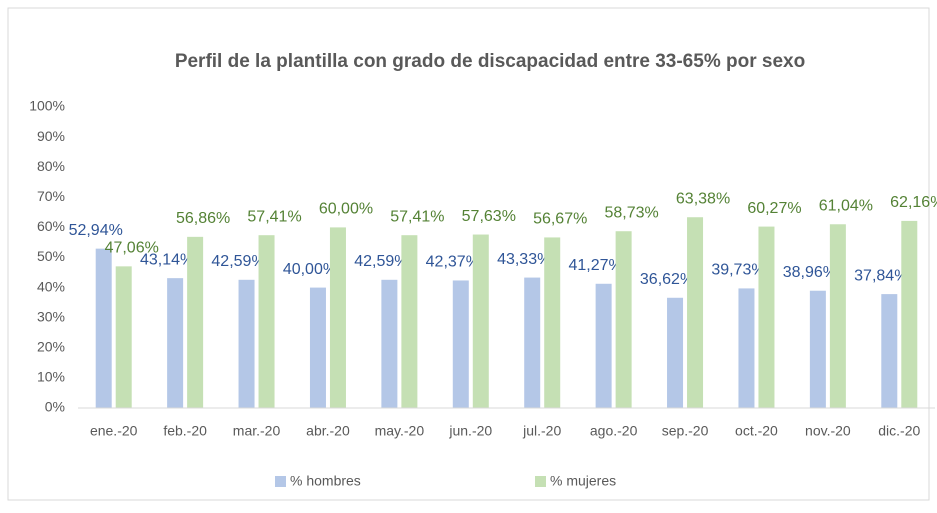 This screenshot has width=937, height=513. Describe the element at coordinates (51, 286) in the screenshot. I see `y-tick-label: 40%` at that location.